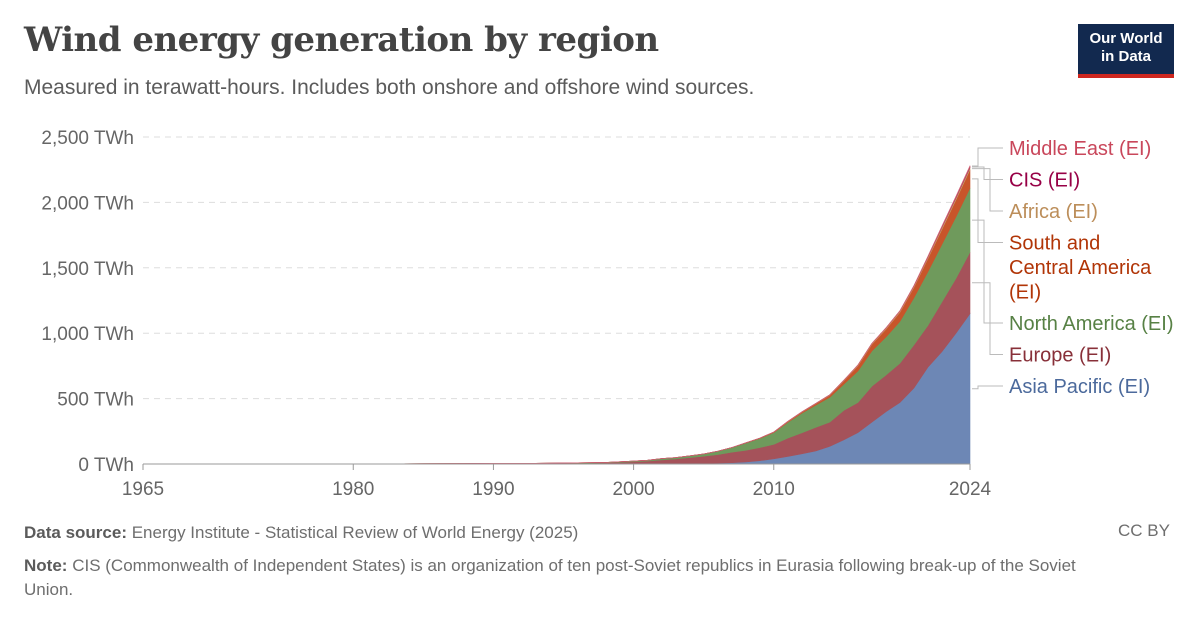 The image size is (1200, 627). Describe the element at coordinates (1125, 56) in the screenshot. I see `logo-line-2: in Data` at that location.